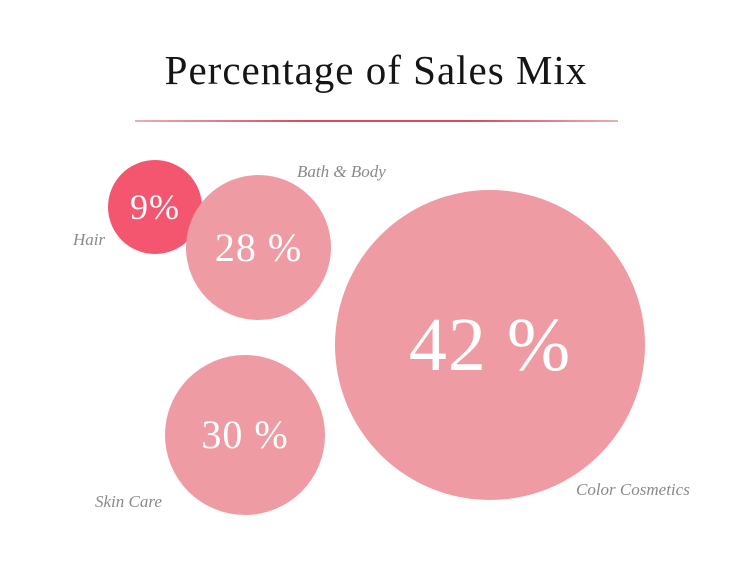  I want to click on label-color-cosmetics: Color Cosmetics, so click(633, 489).